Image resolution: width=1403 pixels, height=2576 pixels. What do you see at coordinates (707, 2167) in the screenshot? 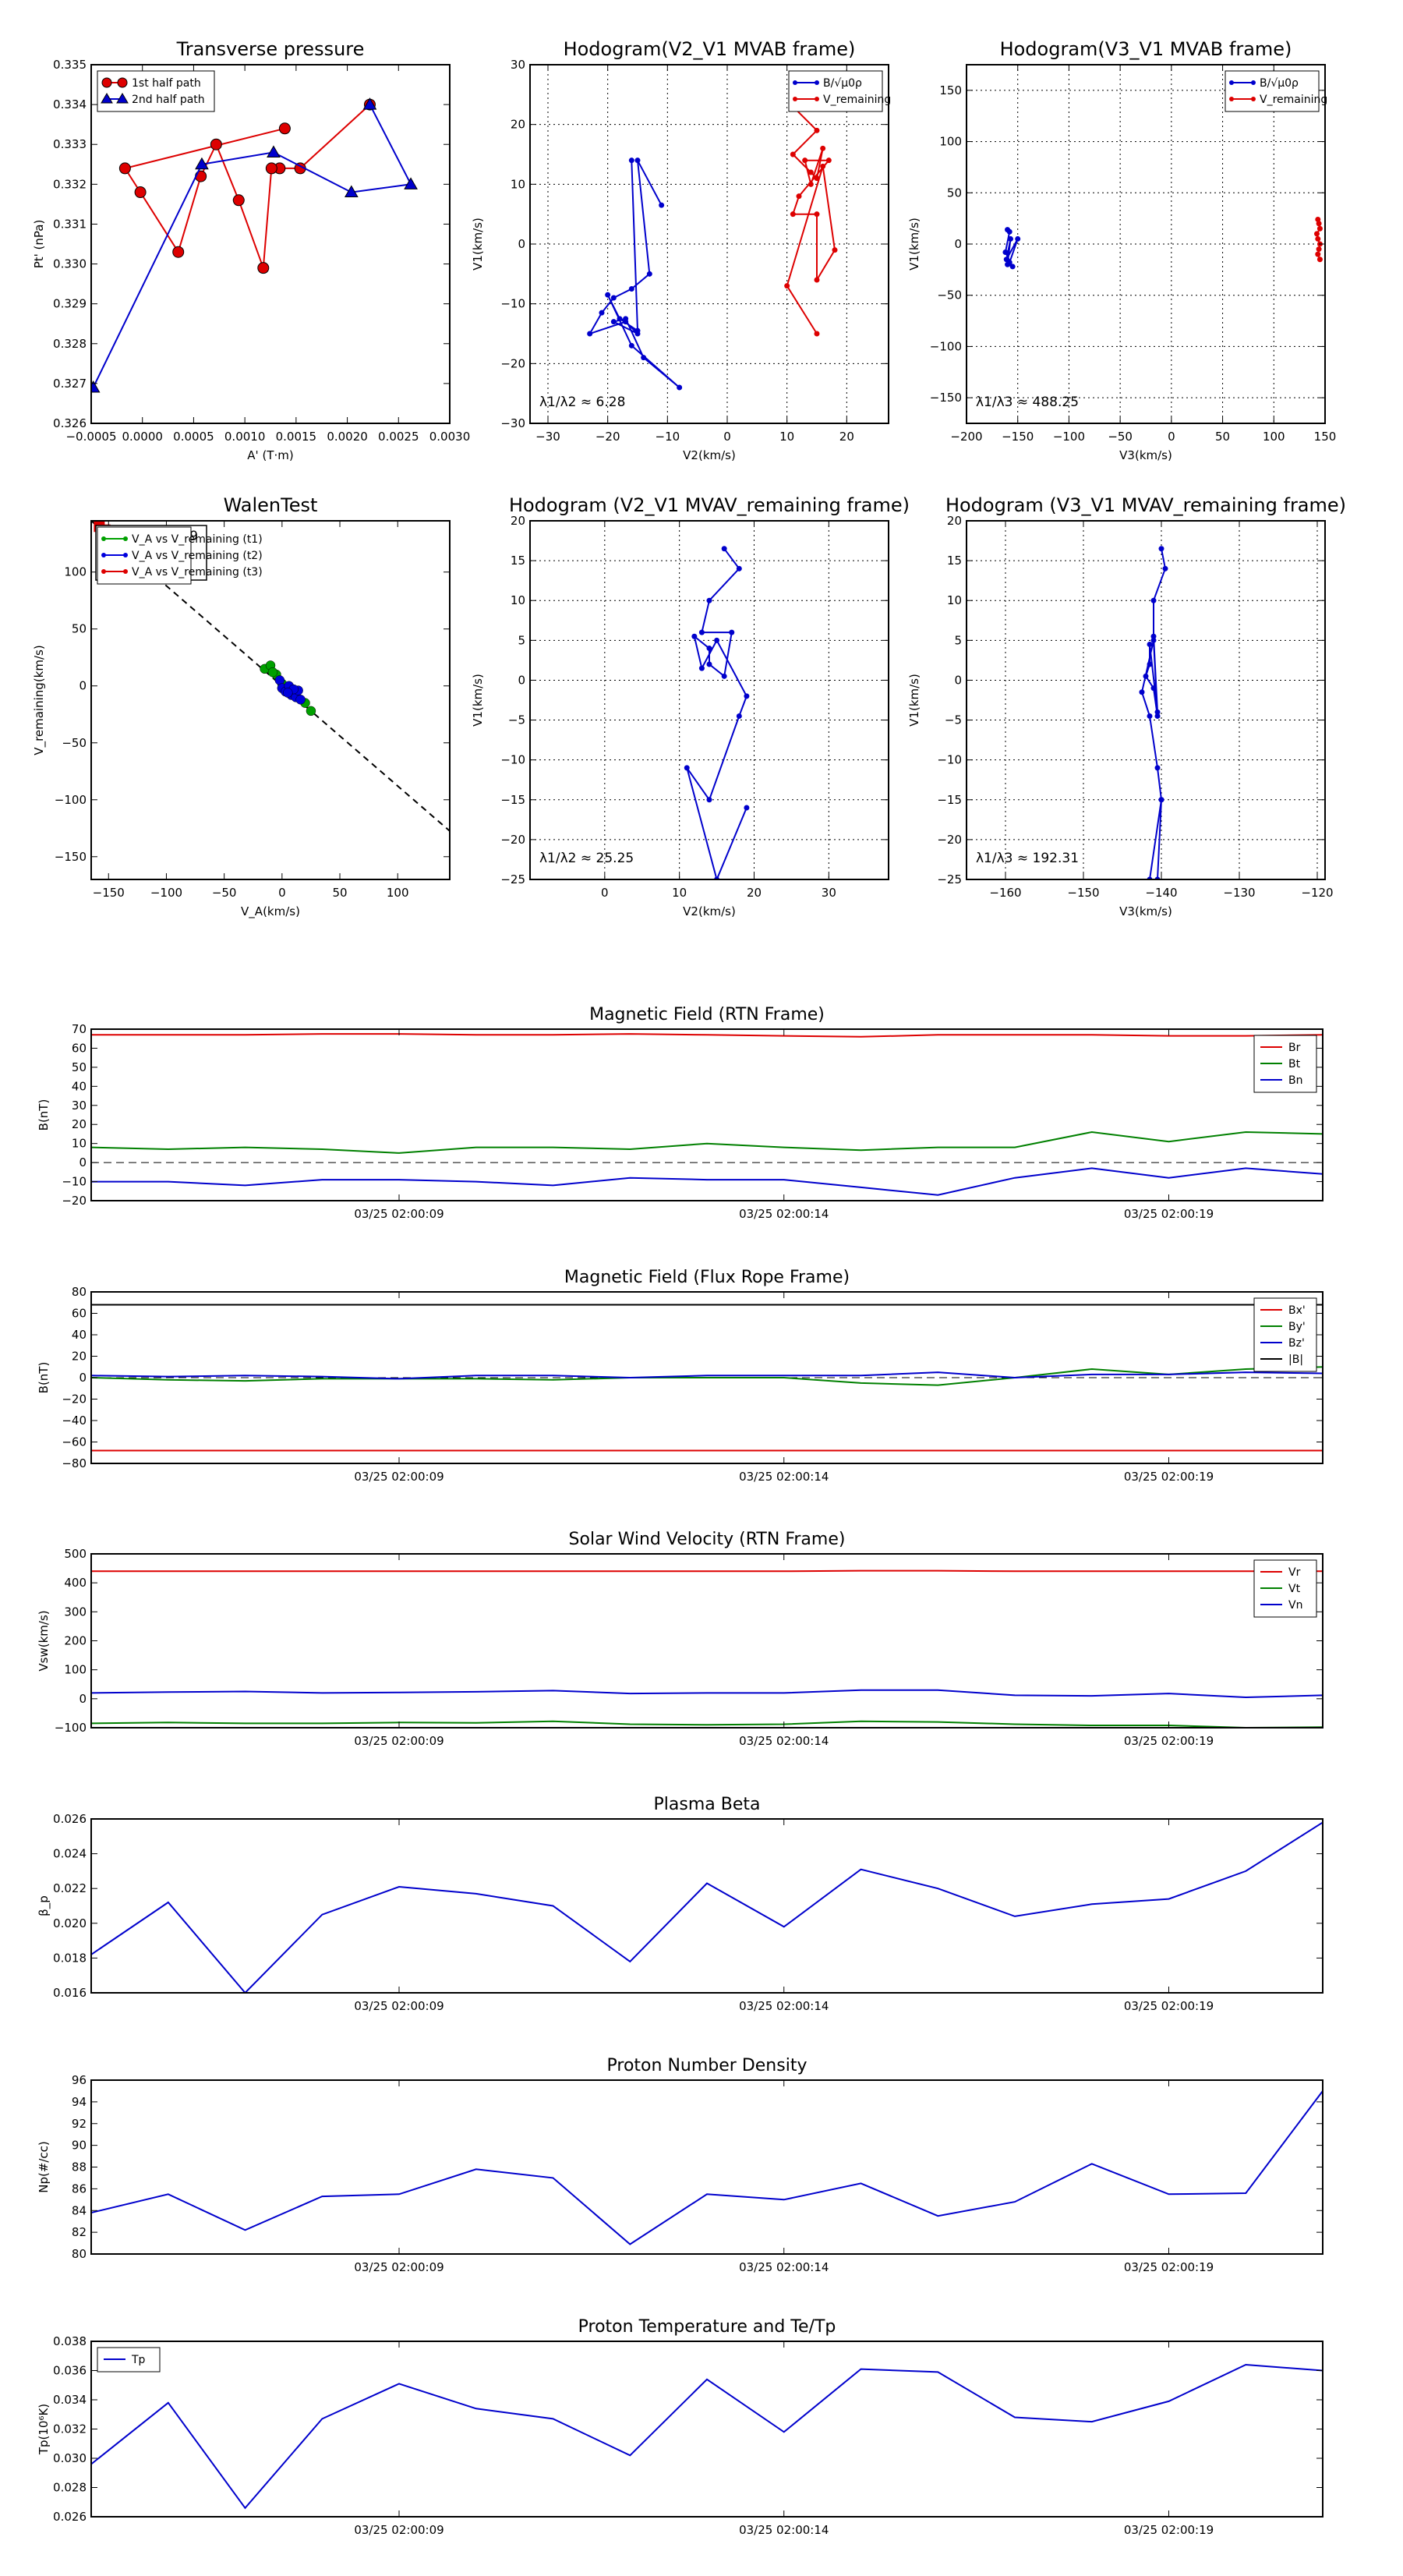
I see `series-line-Np` at bounding box center [707, 2167].